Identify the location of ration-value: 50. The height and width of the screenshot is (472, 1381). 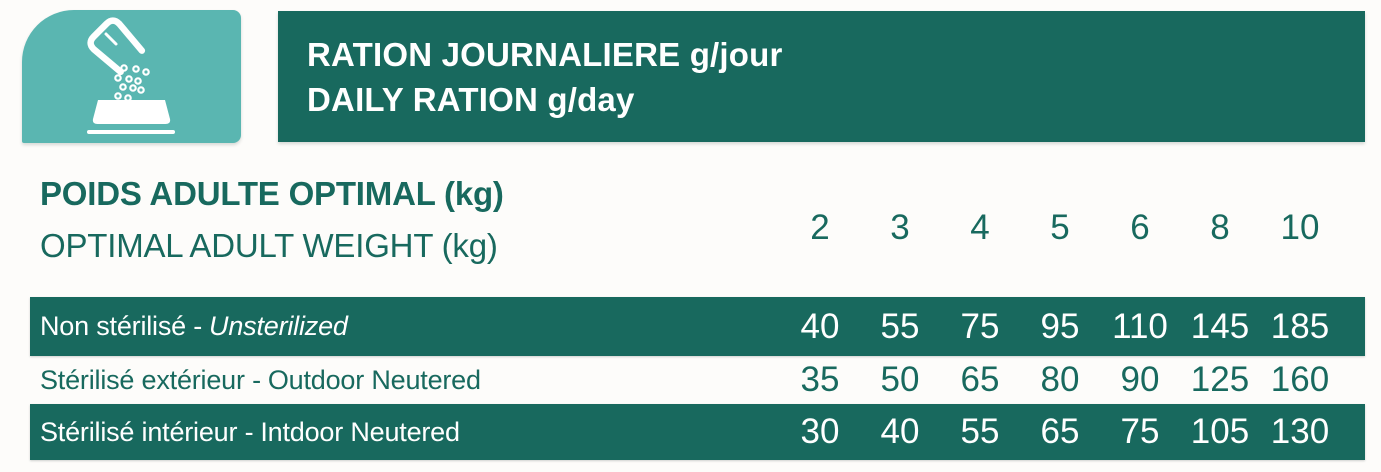
(900, 379).